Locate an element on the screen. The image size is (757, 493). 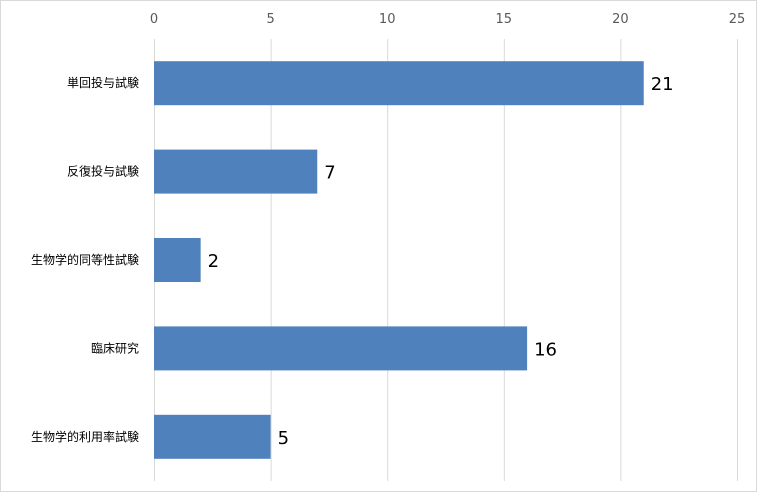
category-label: 反復投与試験 is located at coordinates (103, 171).